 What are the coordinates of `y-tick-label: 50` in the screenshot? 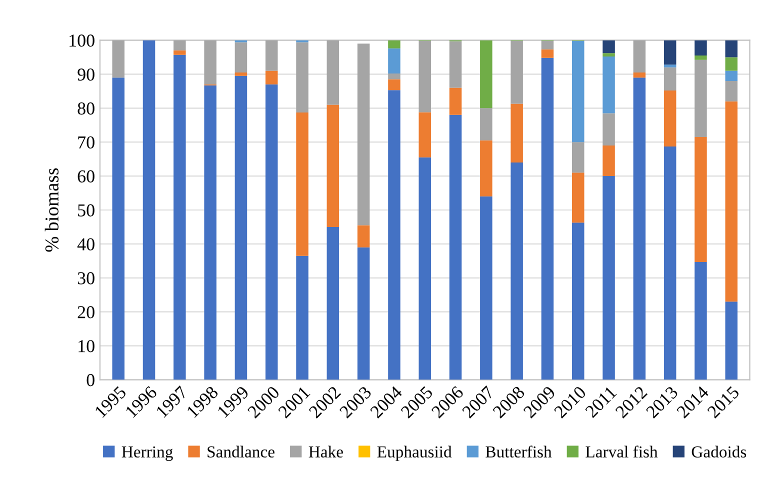 It's located at (86, 210).